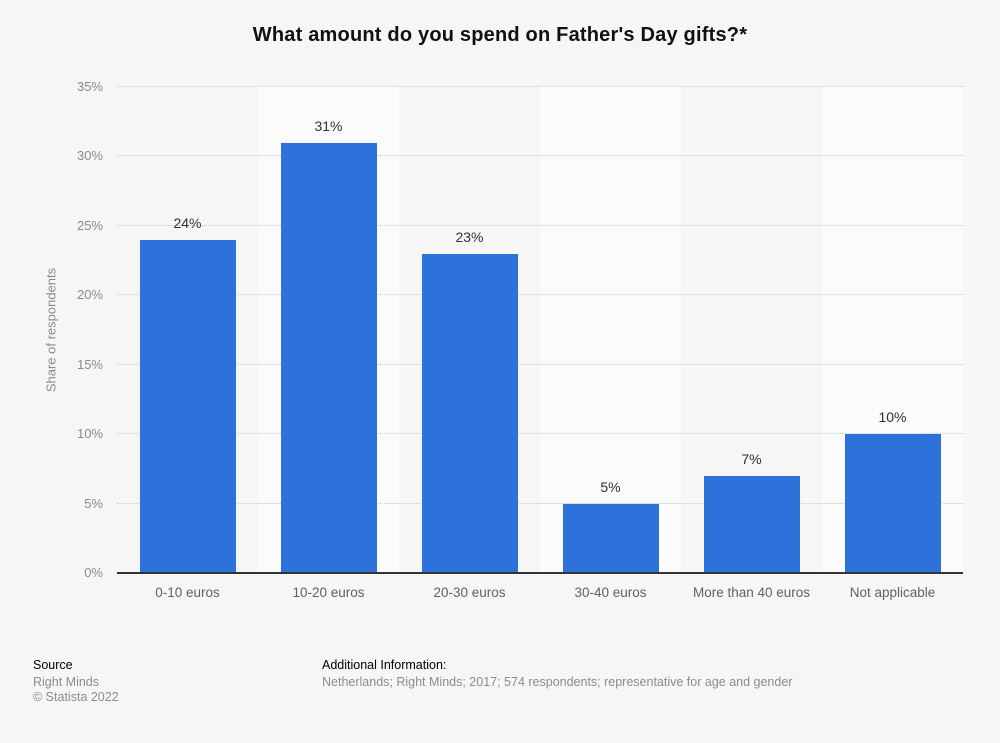  What do you see at coordinates (89, 86) in the screenshot?
I see `y-tick-label: 35%` at bounding box center [89, 86].